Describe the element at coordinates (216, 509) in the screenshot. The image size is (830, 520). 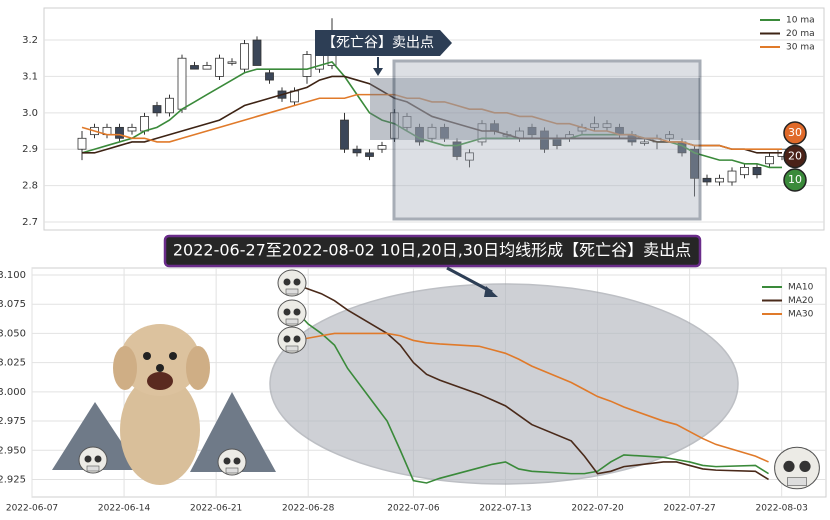
I see `x-tick-label: 2022-06-21` at that location.